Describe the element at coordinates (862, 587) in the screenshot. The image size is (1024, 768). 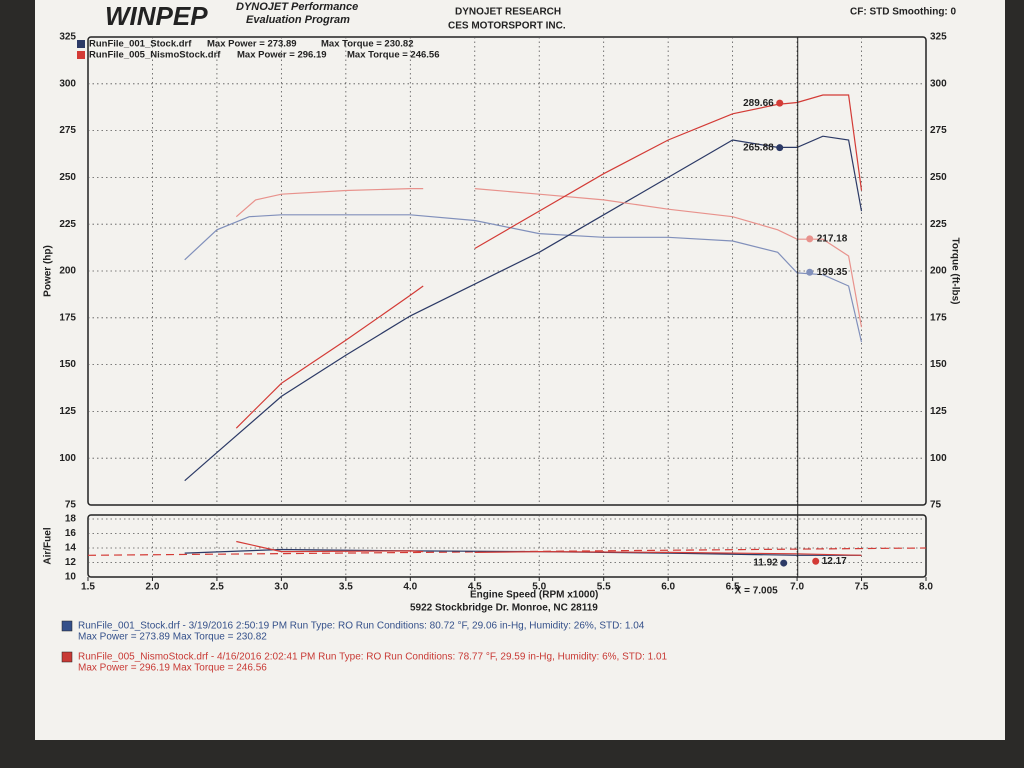
I see `x-tick-label: 7.5` at that location.